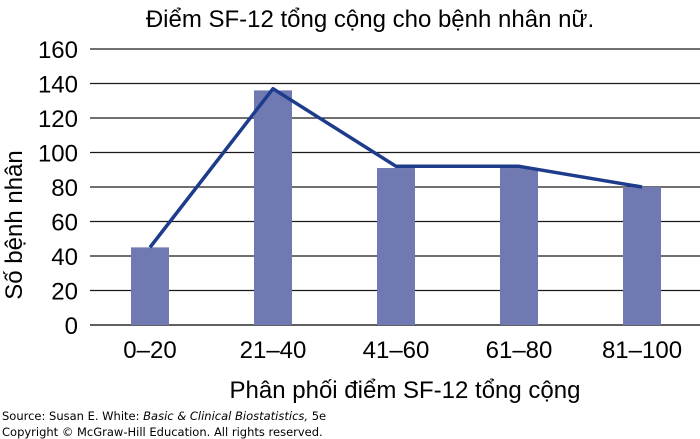  Describe the element at coordinates (73, 416) in the screenshot. I see `source-prefix: Source: Susan E. White:` at that location.